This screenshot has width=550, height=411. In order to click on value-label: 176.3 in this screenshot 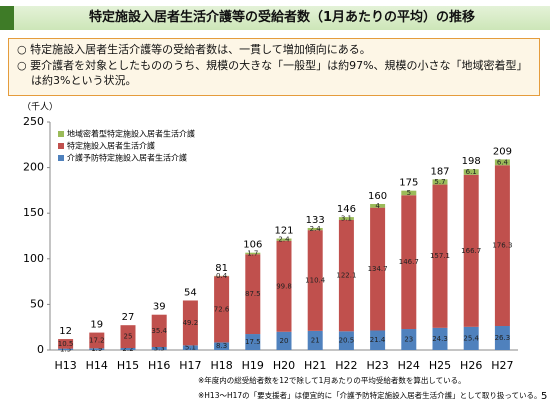, I will do `click(502, 246)`.